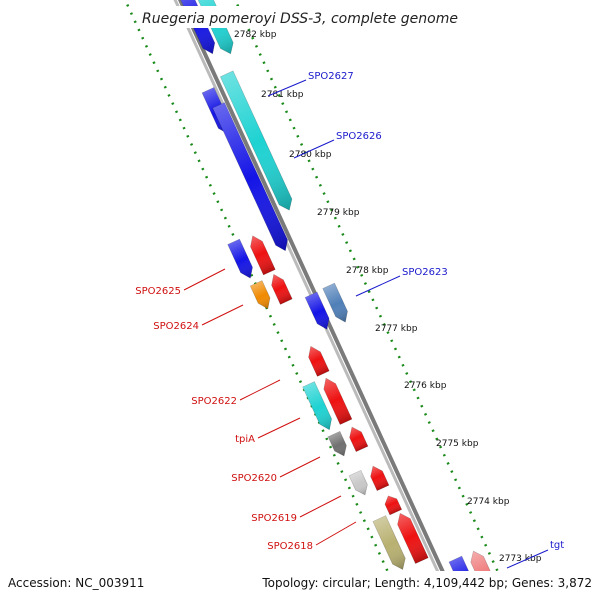 Image resolution: width=600 pixels, height=600 pixels. Describe the element at coordinates (338, 213) in the screenshot. I see `tick-label: 2779 kbp` at that location.